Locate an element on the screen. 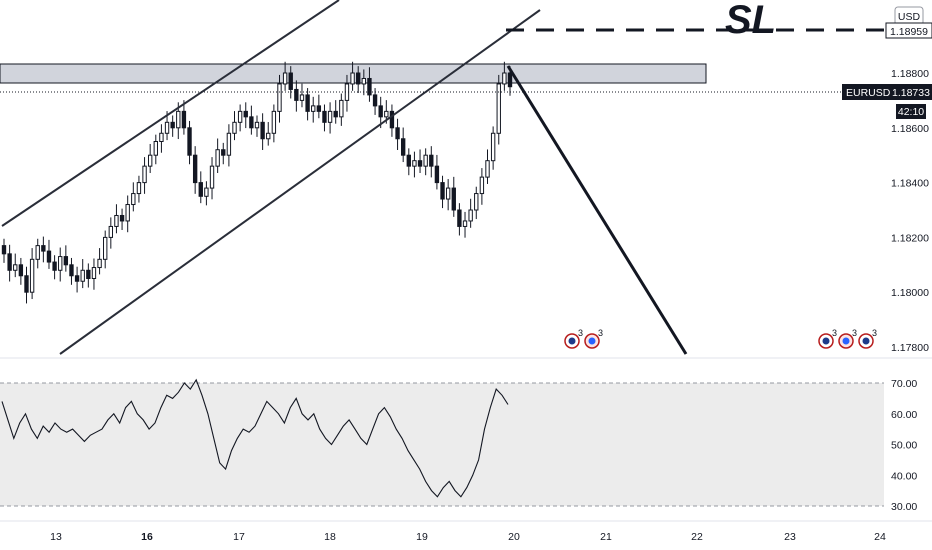 This screenshot has width=932, height=550. rsi-axis: 70.00 60.00 50.00 40.00 30.00 is located at coordinates (904, 445).